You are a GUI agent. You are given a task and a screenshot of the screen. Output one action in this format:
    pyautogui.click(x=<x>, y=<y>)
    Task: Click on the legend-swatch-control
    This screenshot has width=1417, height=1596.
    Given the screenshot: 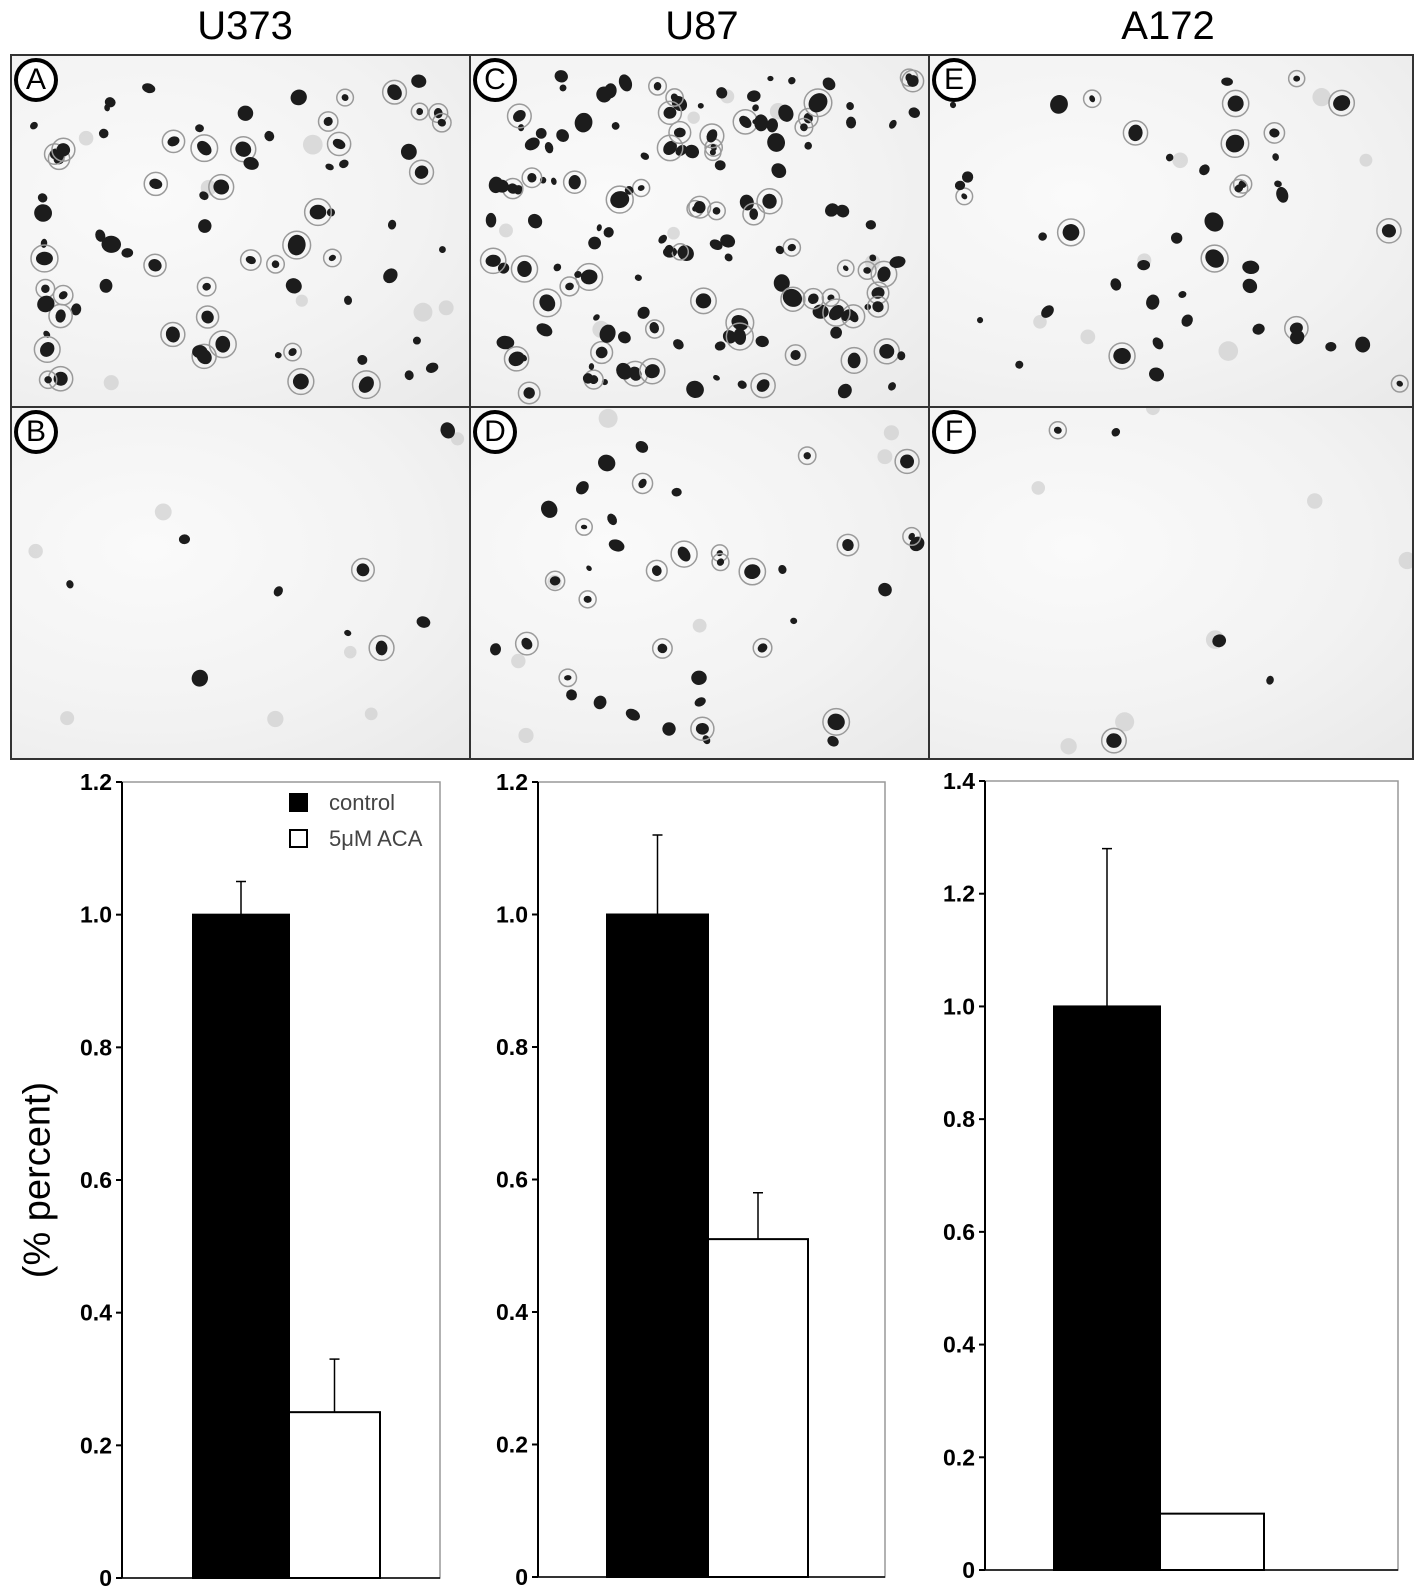 What is the action you would take?
    pyautogui.click(x=298, y=802)
    